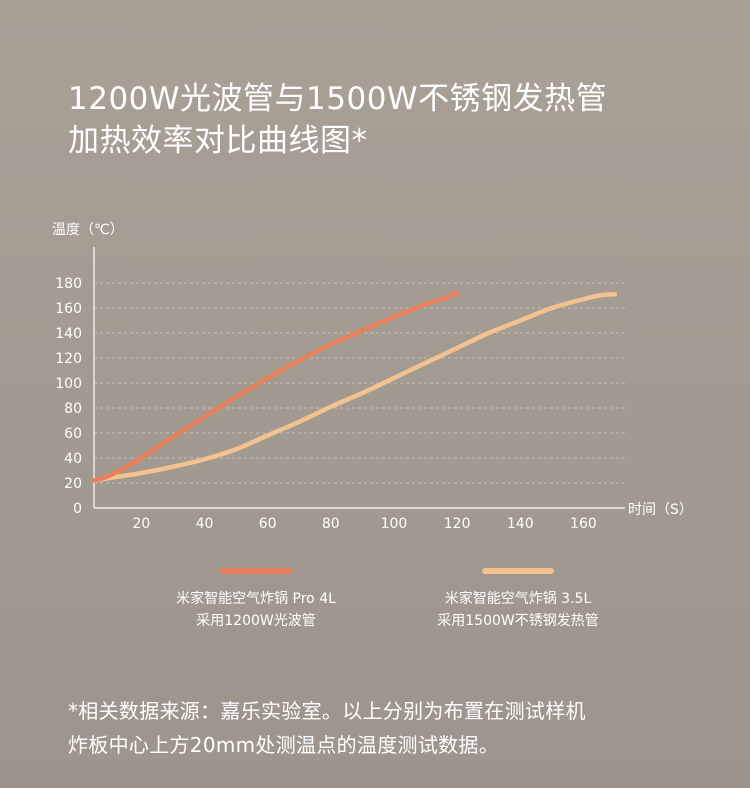  Describe the element at coordinates (88, 230) in the screenshot. I see `y-axis-label: 温度（℃）` at that location.